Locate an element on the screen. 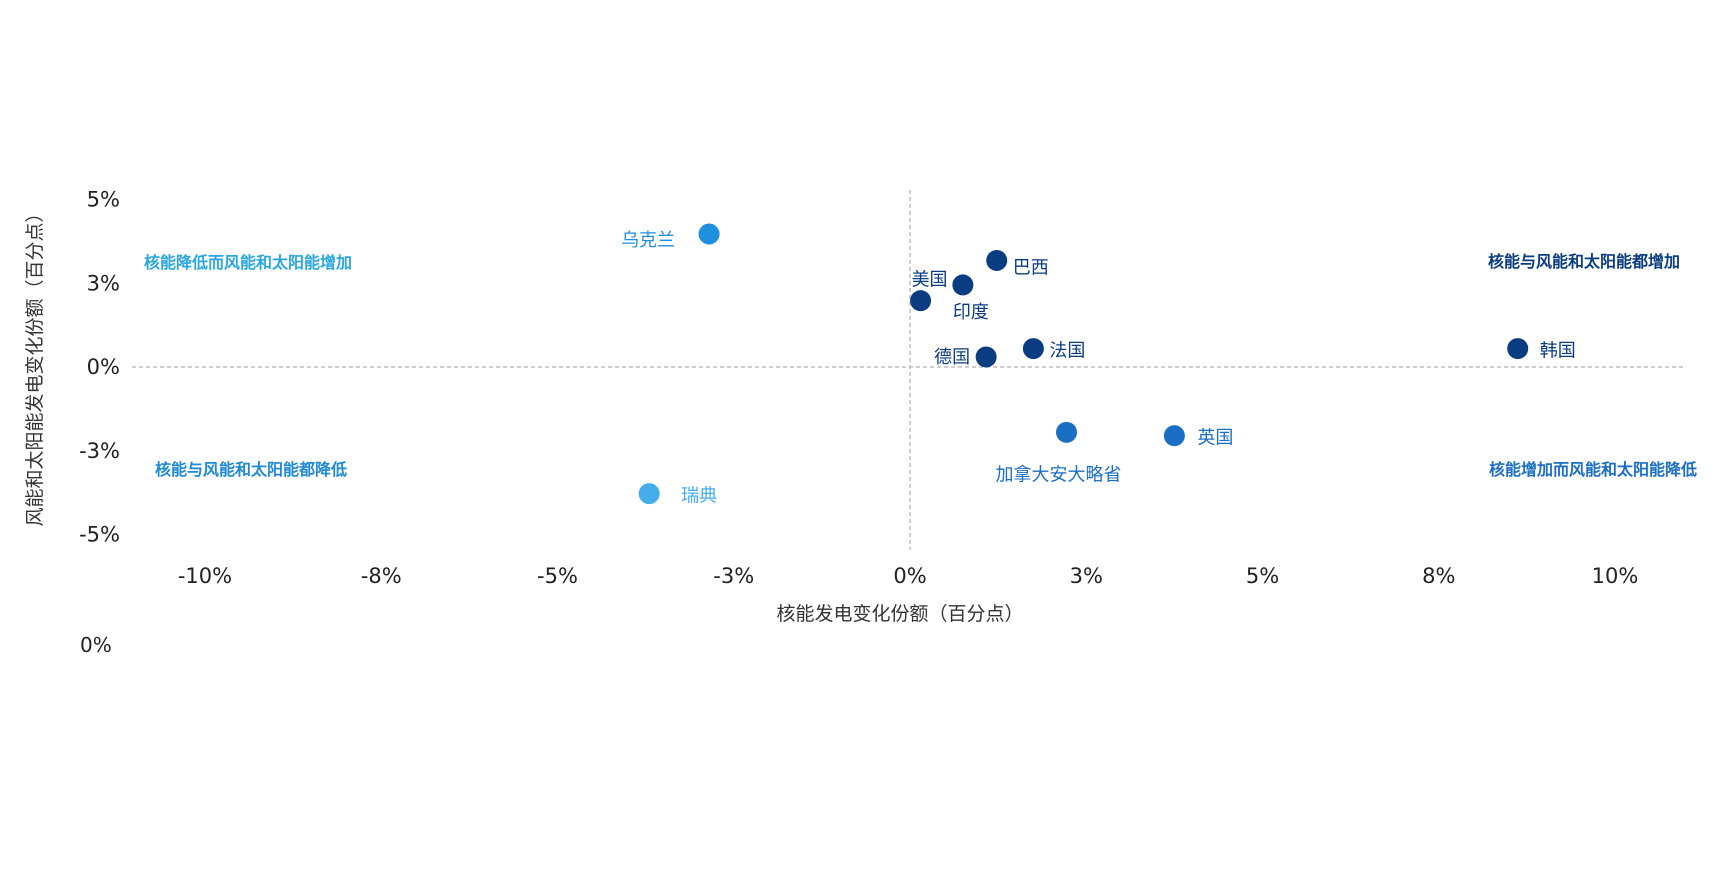 The height and width of the screenshot is (883, 1725). point-label: 美国 is located at coordinates (930, 280).